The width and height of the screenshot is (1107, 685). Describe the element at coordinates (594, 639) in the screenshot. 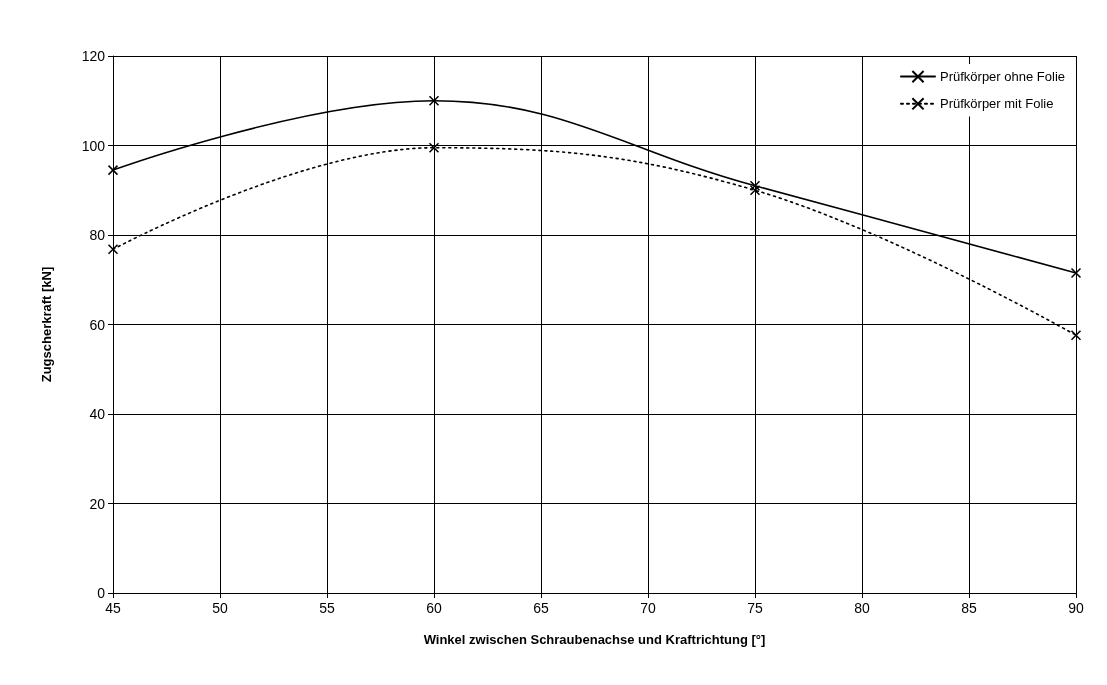

I see `x-axis-title: Winkel zwischen Schraubenachse und Kraftrichtung [°]` at that location.